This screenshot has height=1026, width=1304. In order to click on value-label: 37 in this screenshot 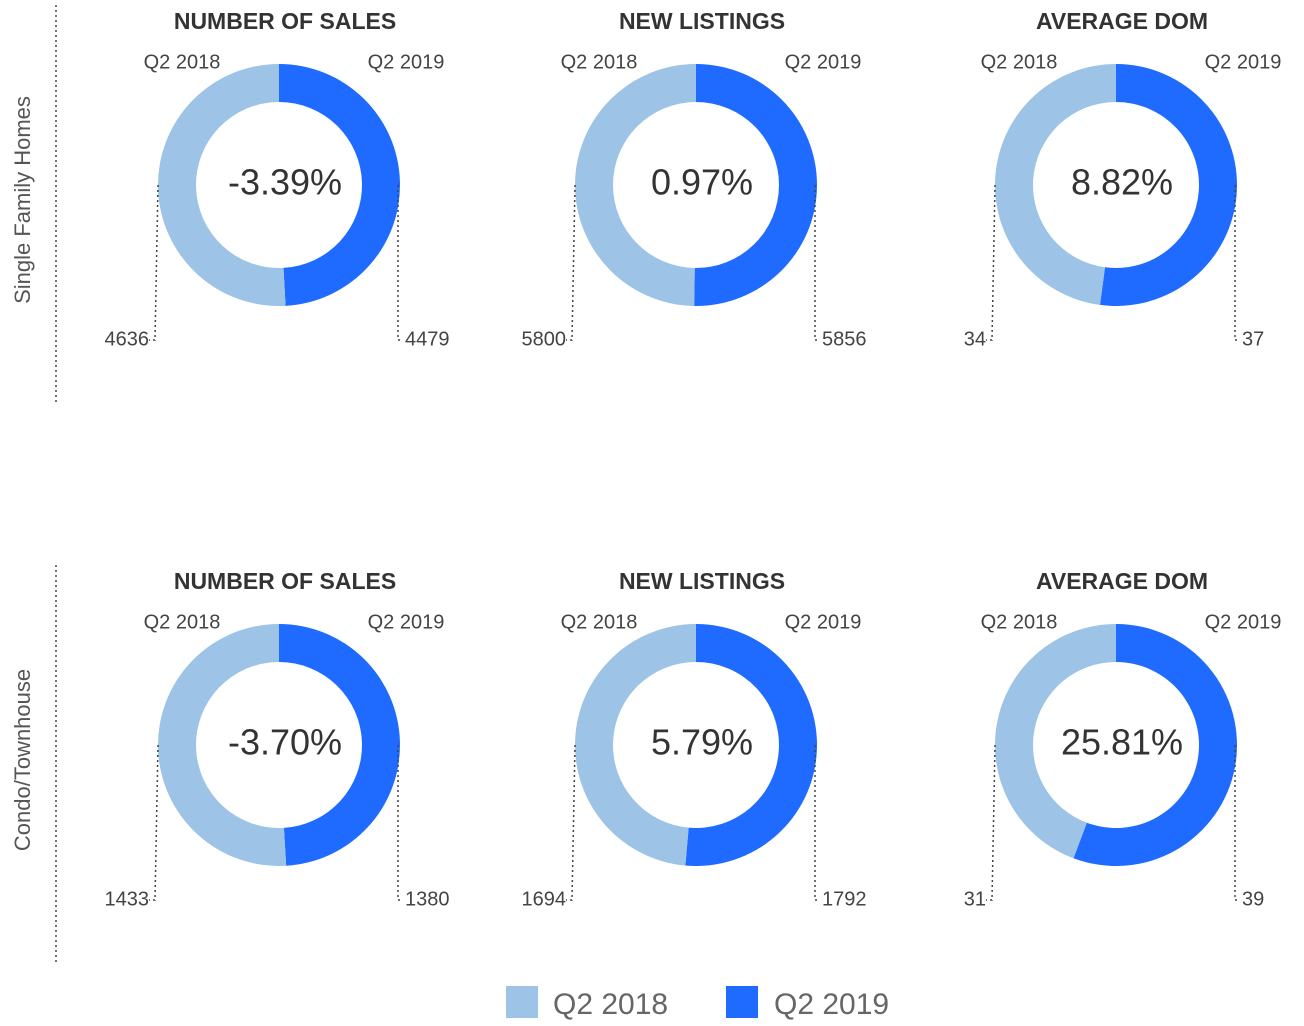, I will do `click(1253, 339)`.